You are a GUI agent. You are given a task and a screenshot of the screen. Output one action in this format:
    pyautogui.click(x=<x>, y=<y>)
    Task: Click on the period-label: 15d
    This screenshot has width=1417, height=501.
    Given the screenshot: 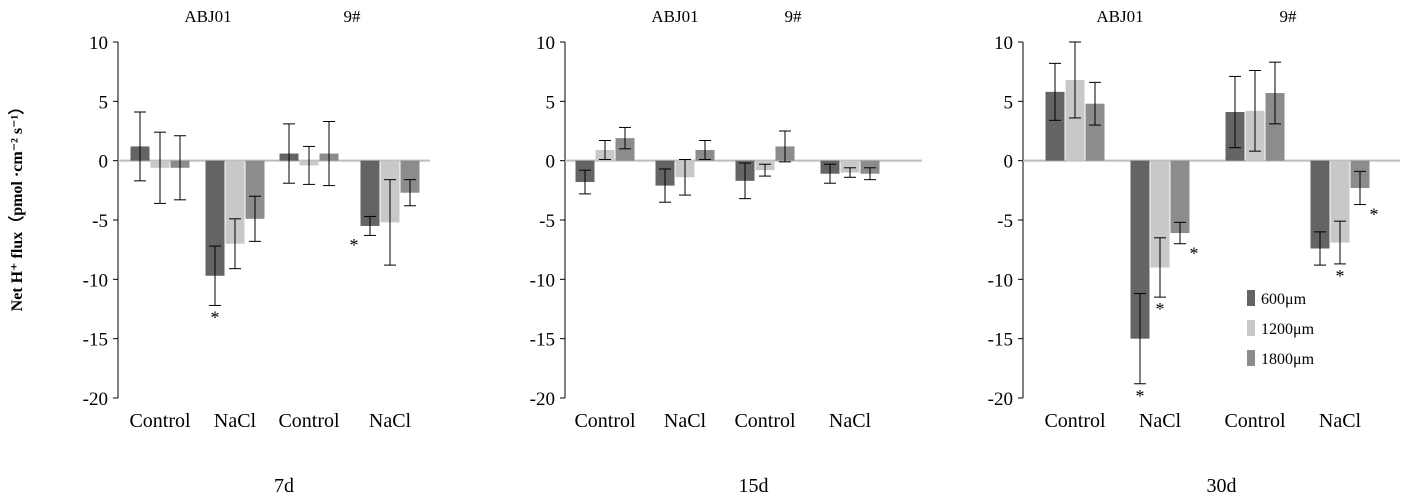 What is the action you would take?
    pyautogui.click(x=754, y=486)
    